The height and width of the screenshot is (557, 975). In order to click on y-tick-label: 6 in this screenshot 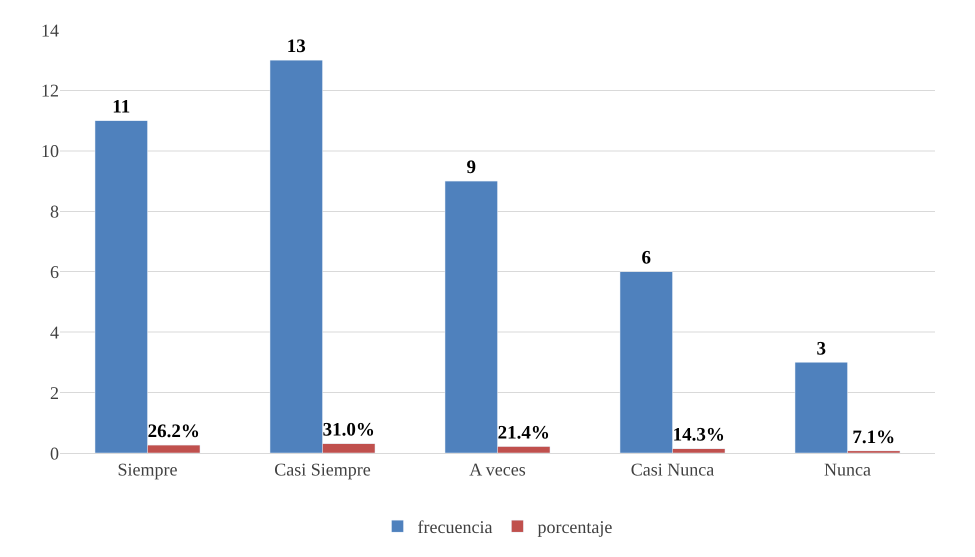, I will do `click(54, 272)`.